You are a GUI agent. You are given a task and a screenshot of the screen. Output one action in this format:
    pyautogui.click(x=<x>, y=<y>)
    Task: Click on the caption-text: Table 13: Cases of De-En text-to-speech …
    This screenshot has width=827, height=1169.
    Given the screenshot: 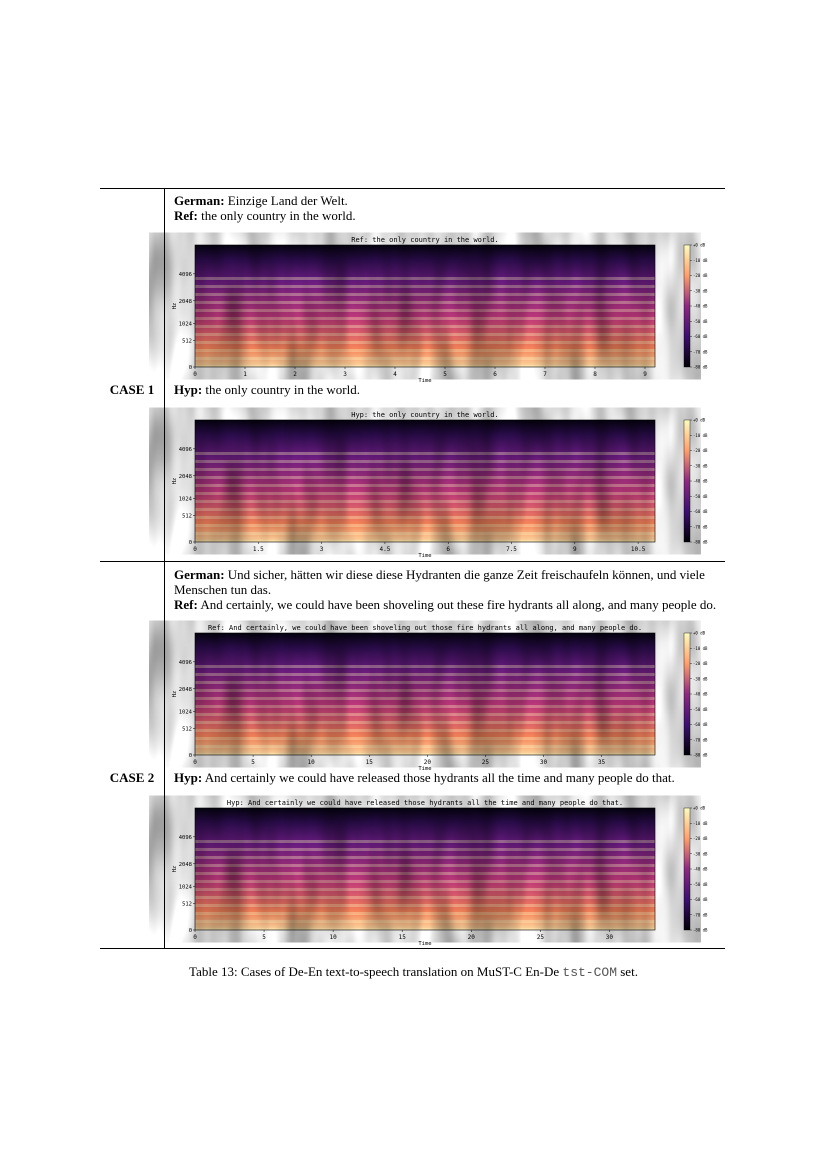 What is the action you would take?
    pyautogui.click(x=376, y=971)
    